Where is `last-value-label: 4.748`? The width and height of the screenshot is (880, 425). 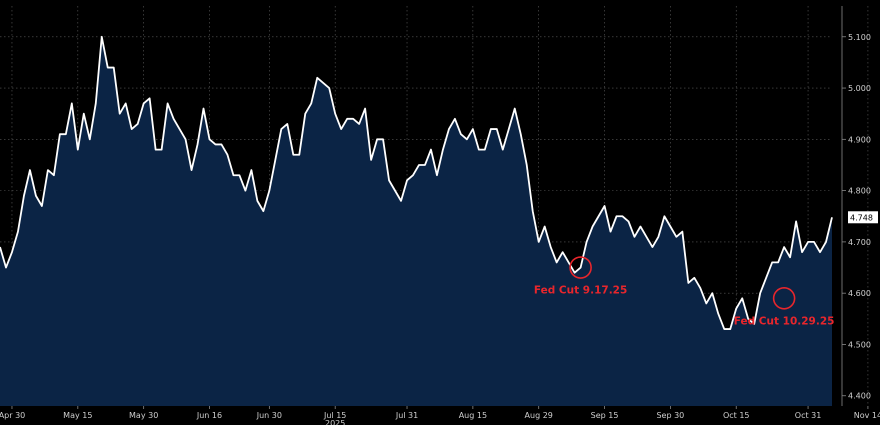
last-value-label: 4.748 is located at coordinates (863, 217).